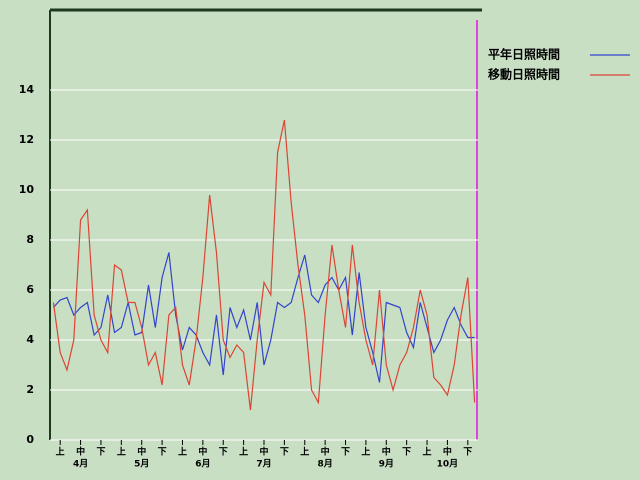  What do you see at coordinates (30, 439) in the screenshot?
I see `y-tick-label: 0` at bounding box center [30, 439].